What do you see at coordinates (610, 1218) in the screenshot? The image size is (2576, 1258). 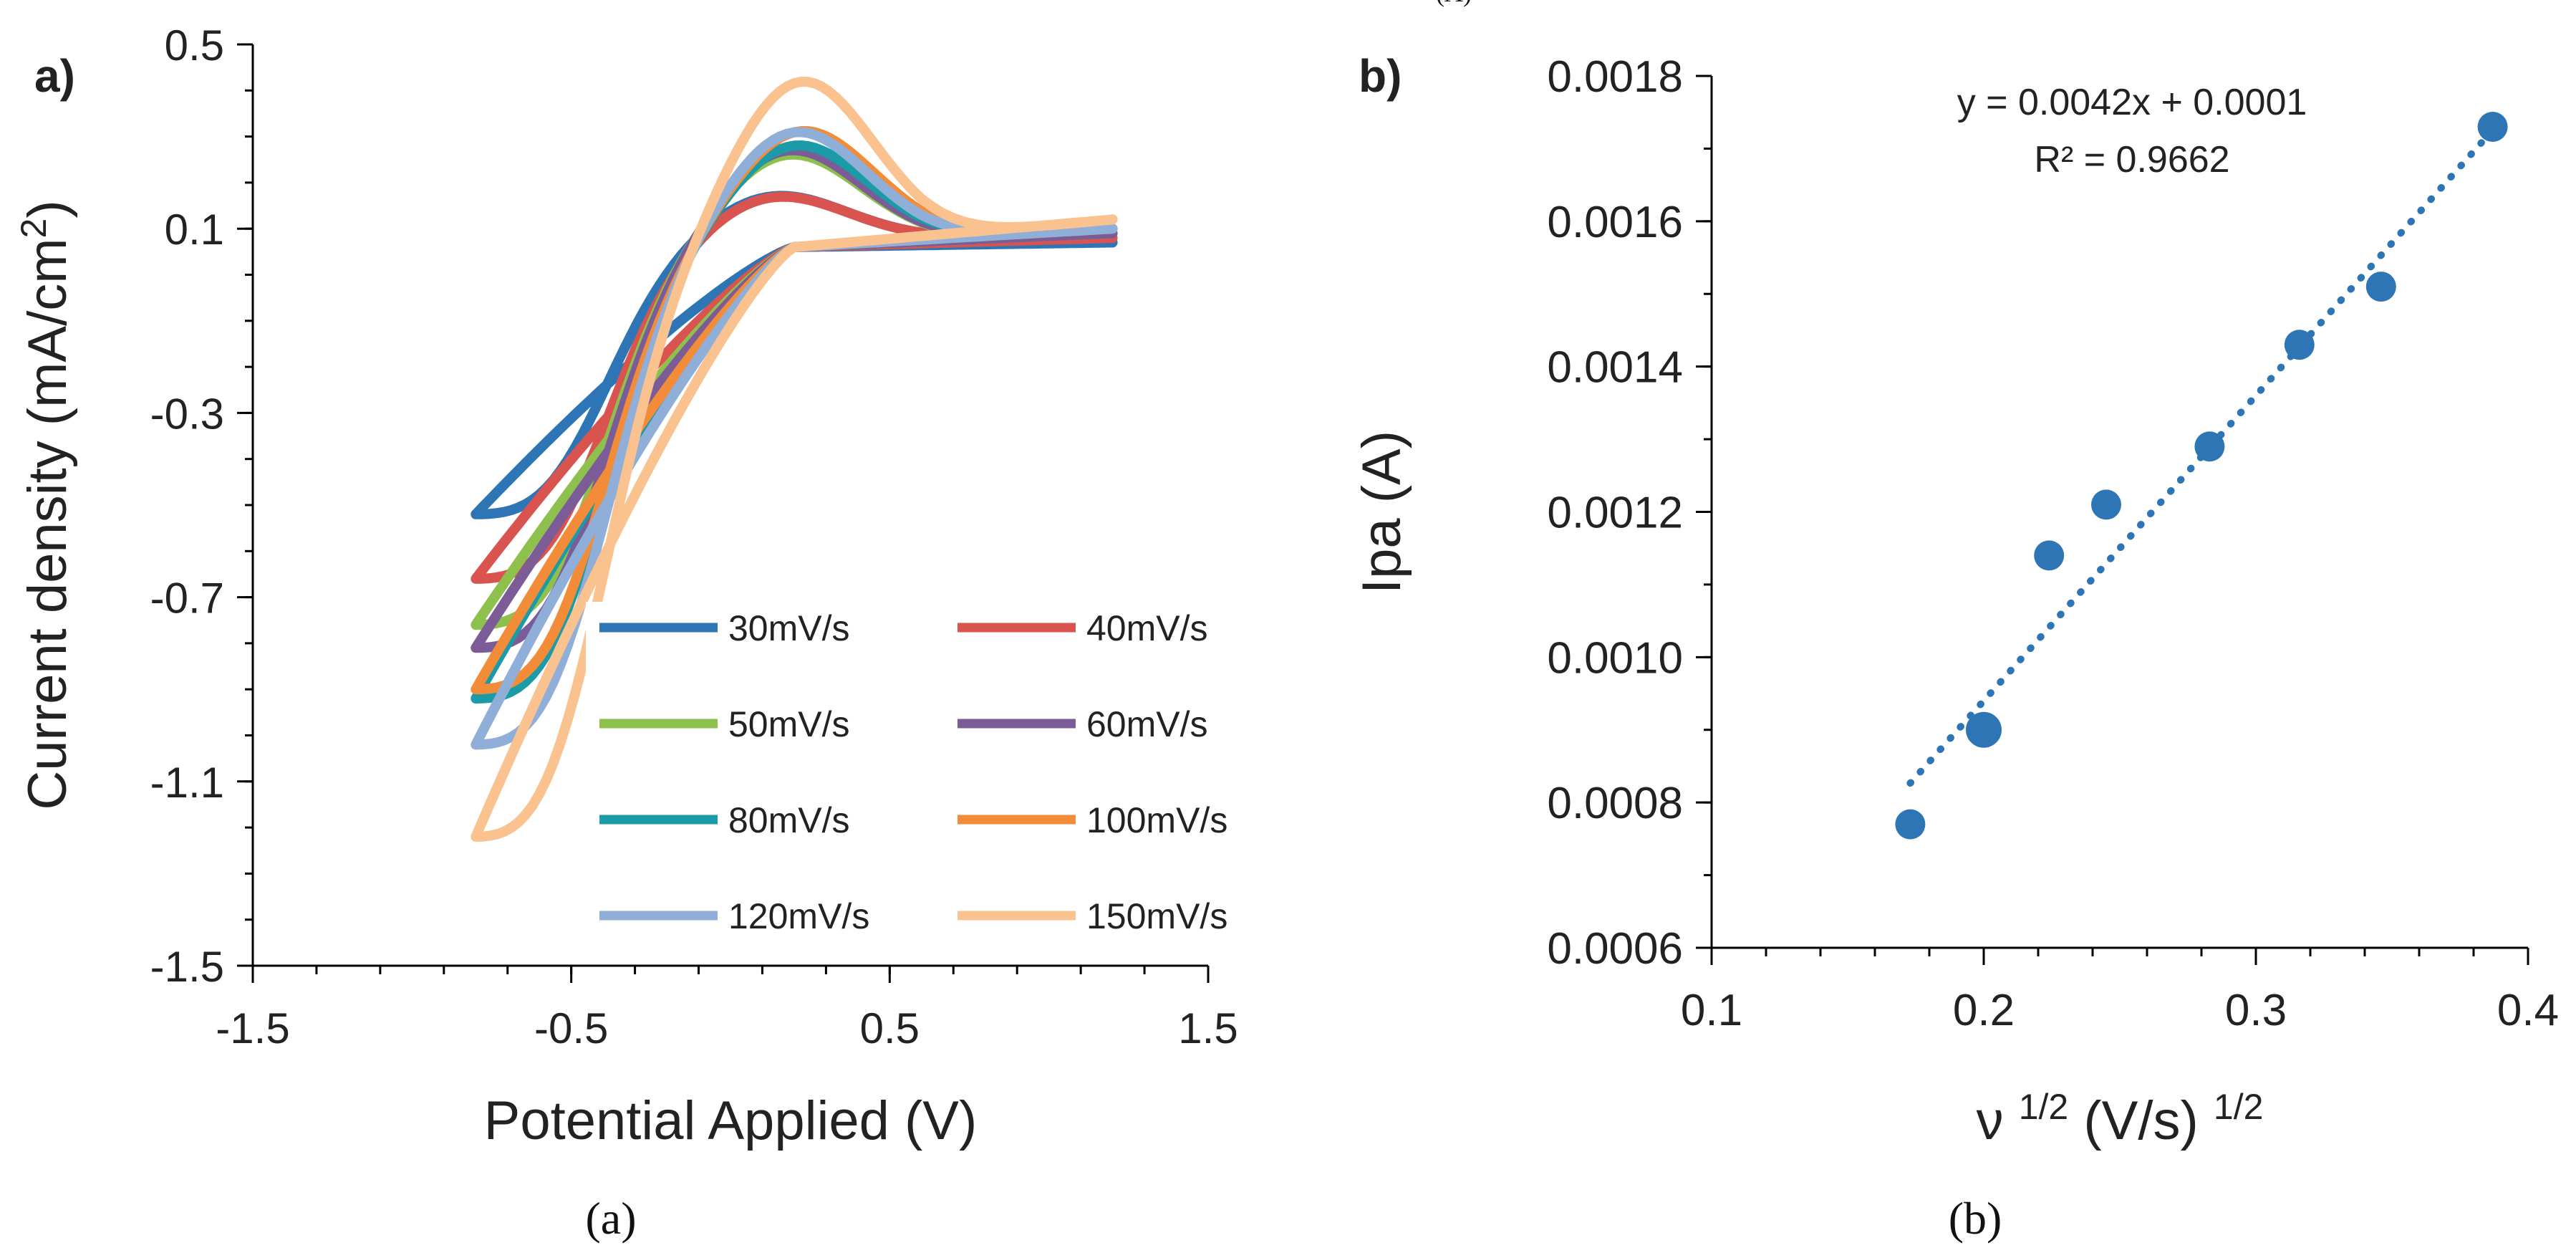 I see `caption-a: (a)` at bounding box center [610, 1218].